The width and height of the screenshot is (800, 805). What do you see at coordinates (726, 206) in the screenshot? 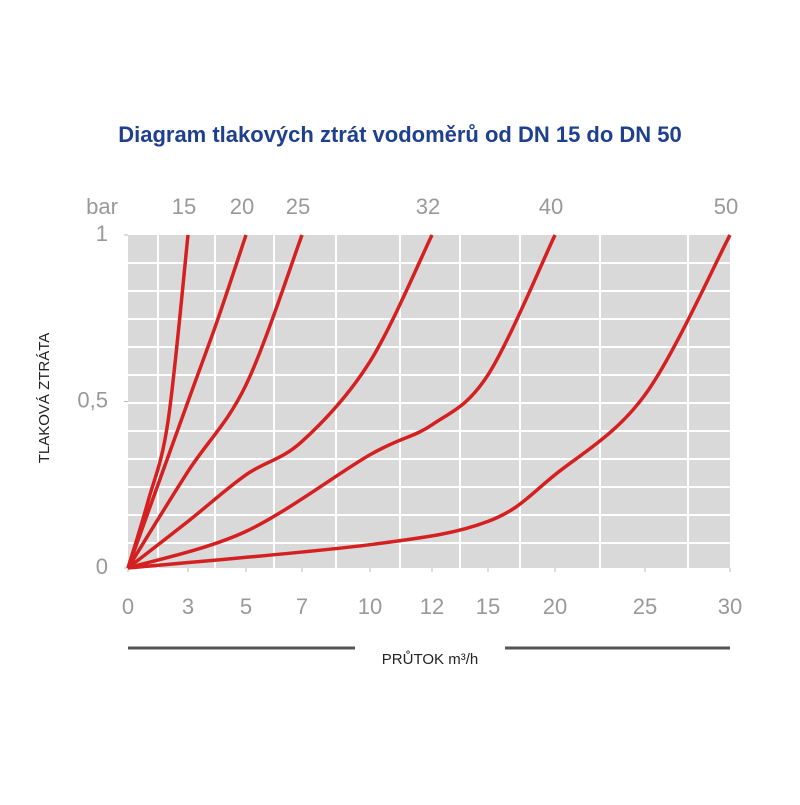
I see `series-label: 50` at bounding box center [726, 206].